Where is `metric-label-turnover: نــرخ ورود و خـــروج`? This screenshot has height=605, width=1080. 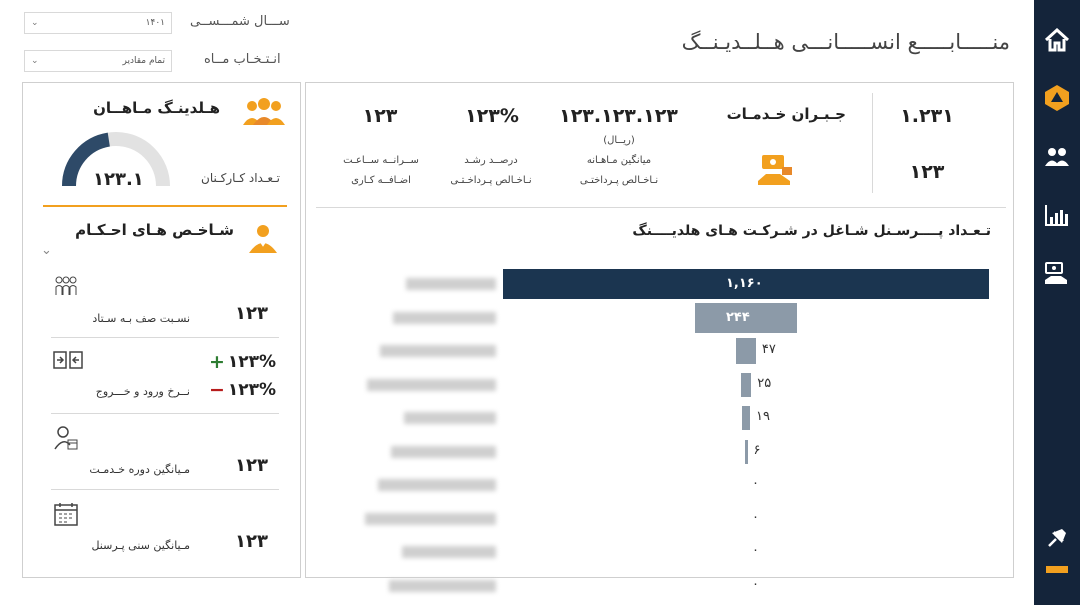 metric-label-turnover: نــرخ ورود و خـــروج is located at coordinates (142, 391).